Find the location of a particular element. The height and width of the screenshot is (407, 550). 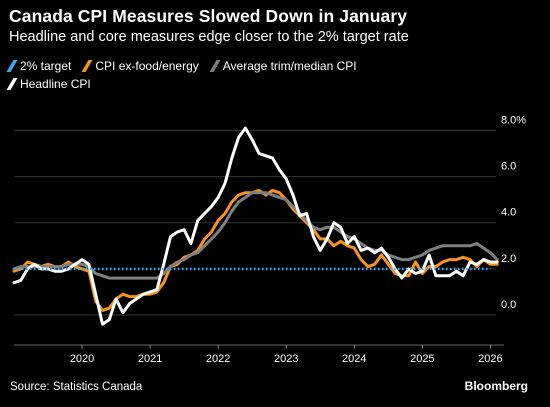

y-tick-label-1: 6.0 is located at coordinates (508, 167).